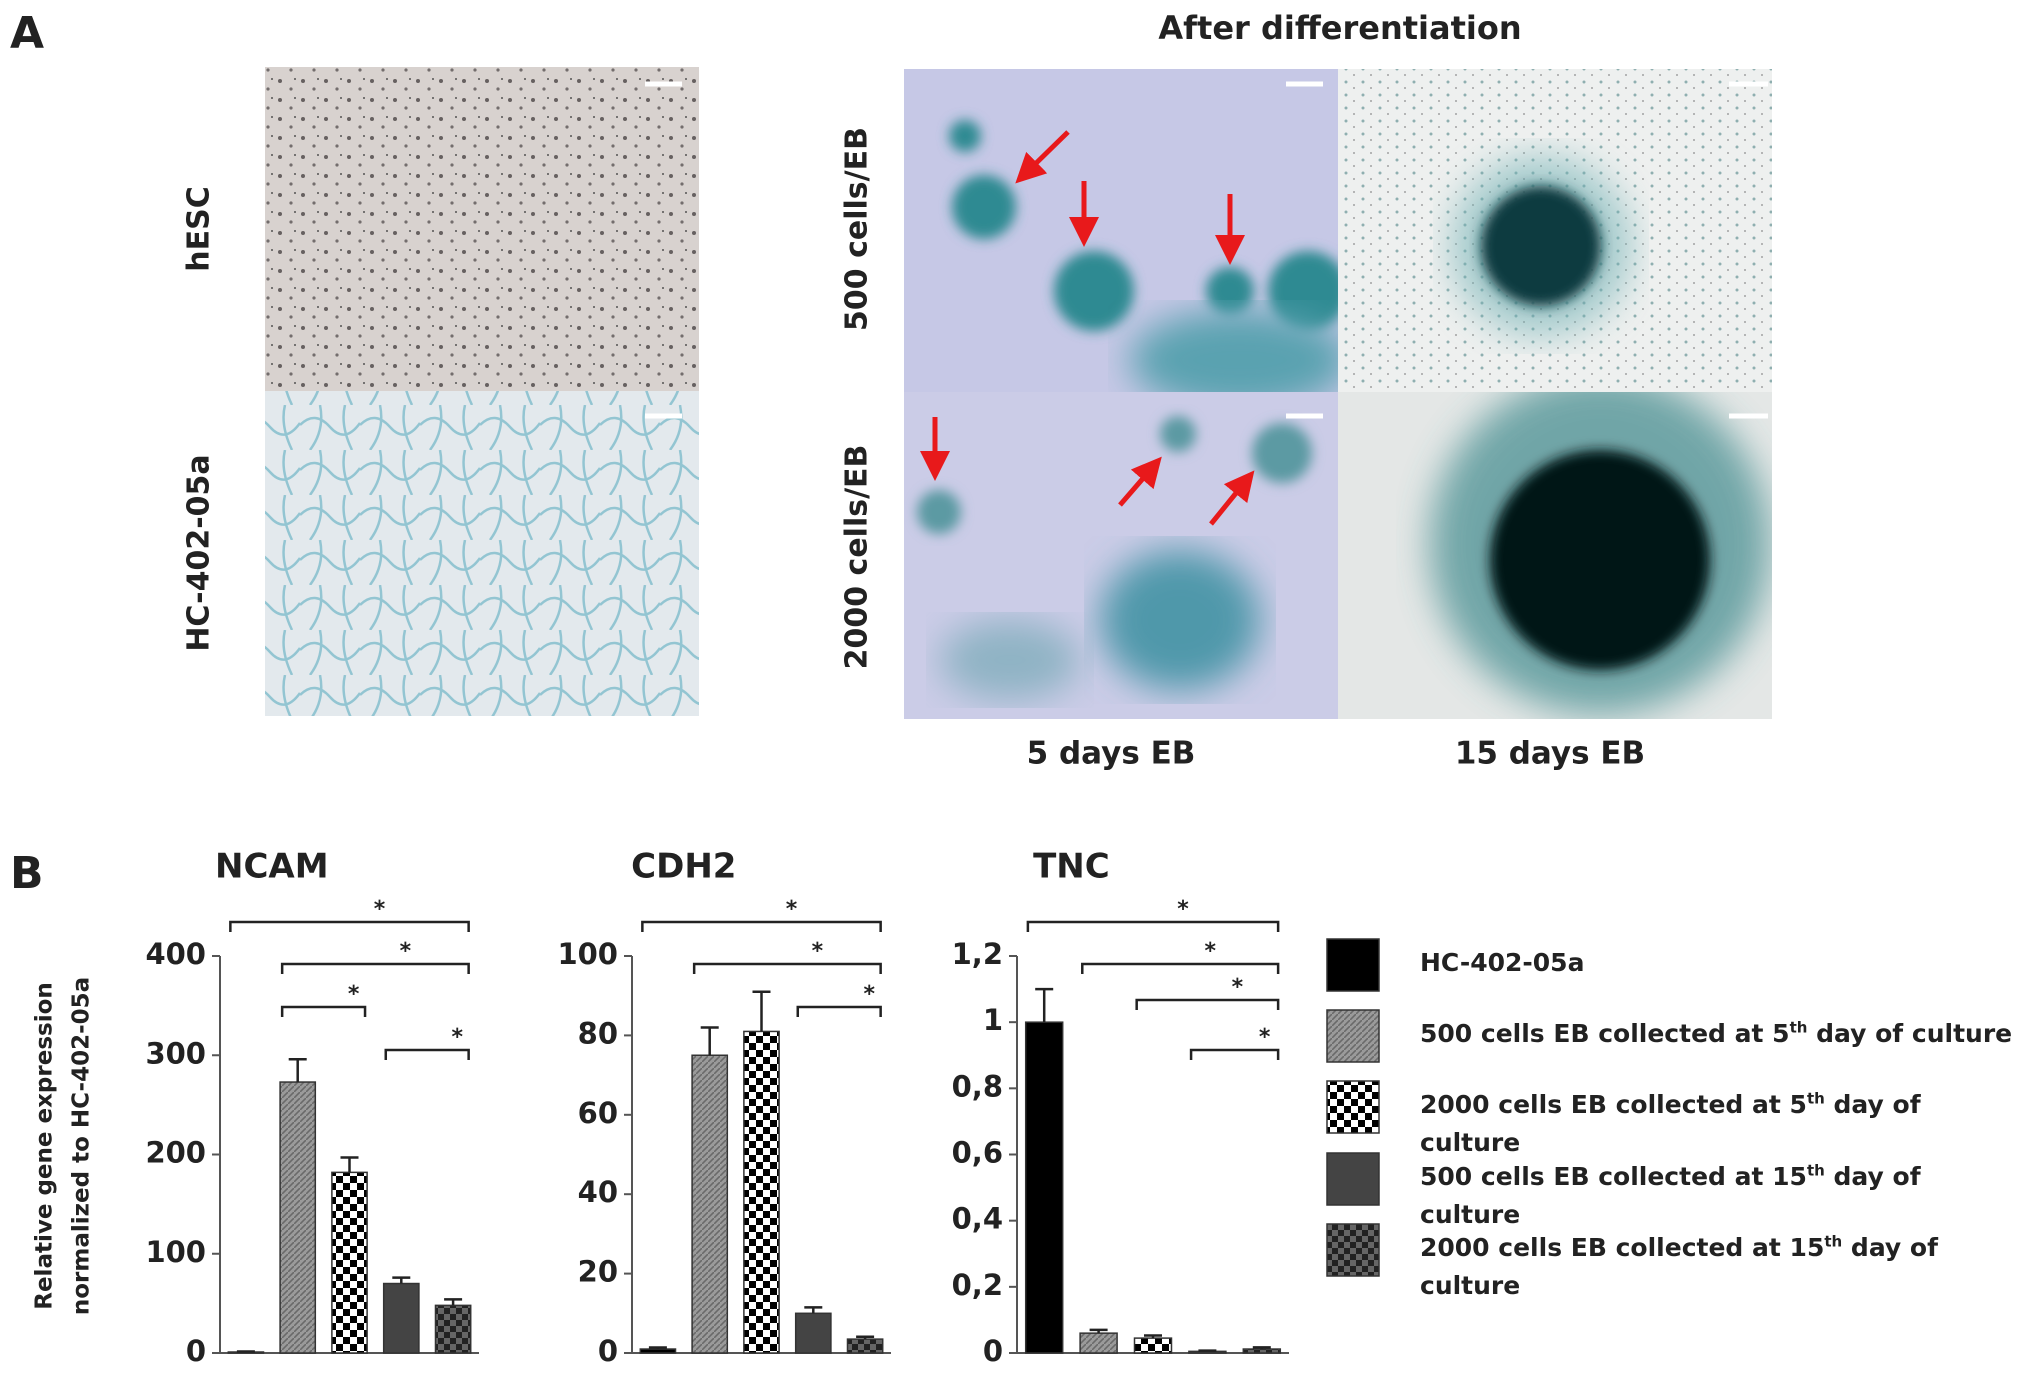  I want to click on y-tick-label: 200, so click(175, 1153).